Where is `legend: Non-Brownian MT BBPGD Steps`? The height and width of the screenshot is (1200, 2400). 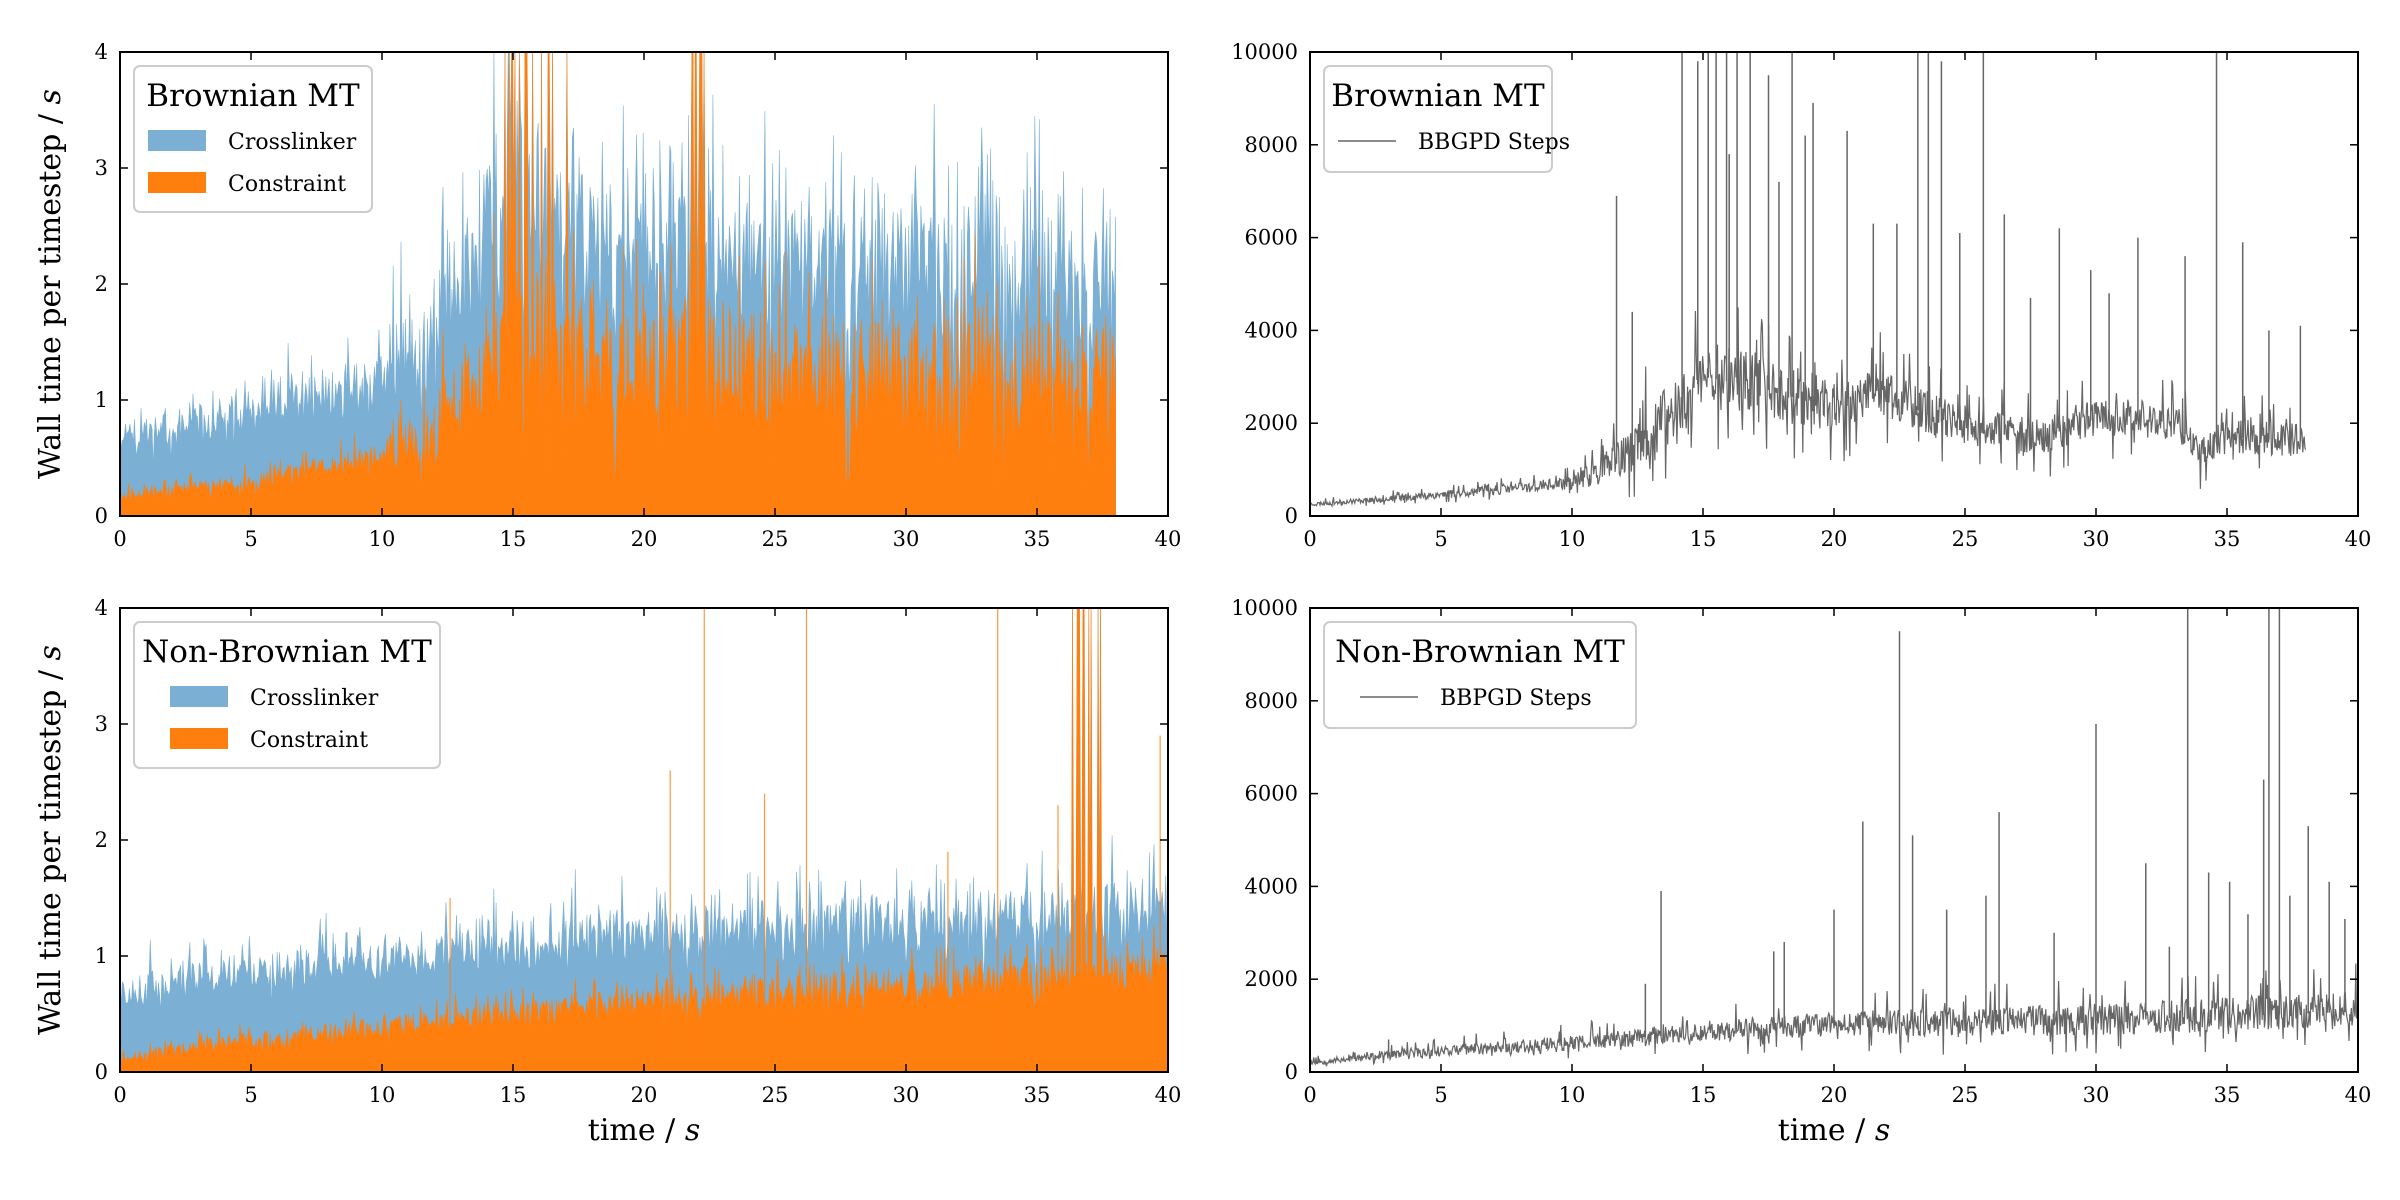 legend: Non-Brownian MT BBPGD Steps is located at coordinates (1480, 675).